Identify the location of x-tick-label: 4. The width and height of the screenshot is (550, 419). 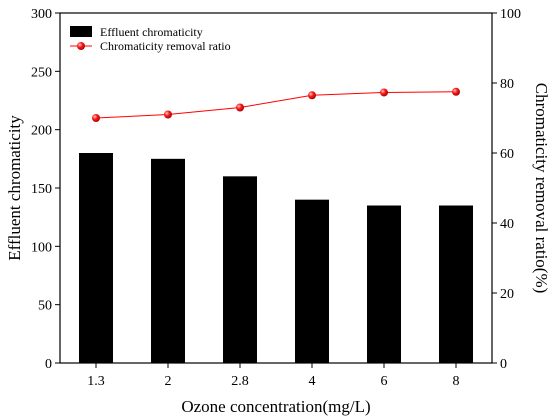
(312, 381).